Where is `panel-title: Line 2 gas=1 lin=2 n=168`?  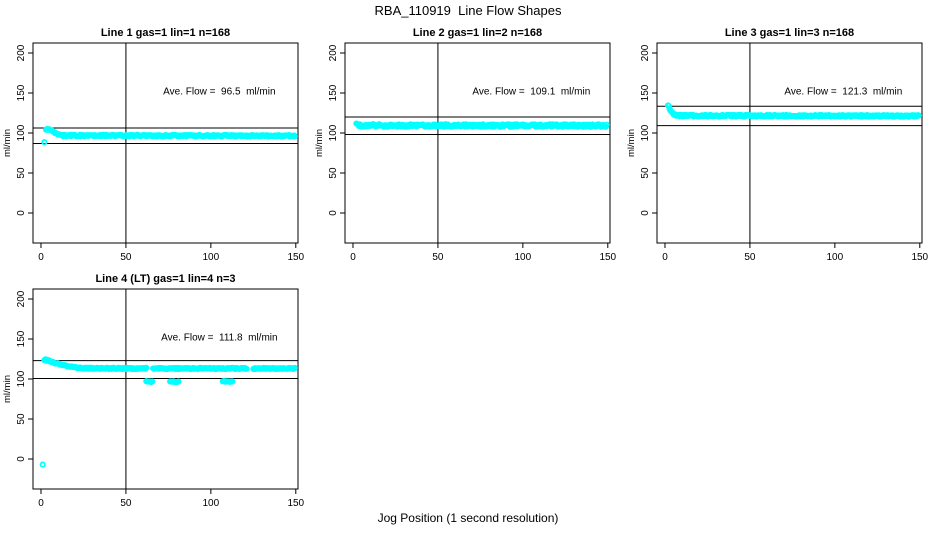
panel-title: Line 2 gas=1 lin=2 n=168 is located at coordinates (477, 33).